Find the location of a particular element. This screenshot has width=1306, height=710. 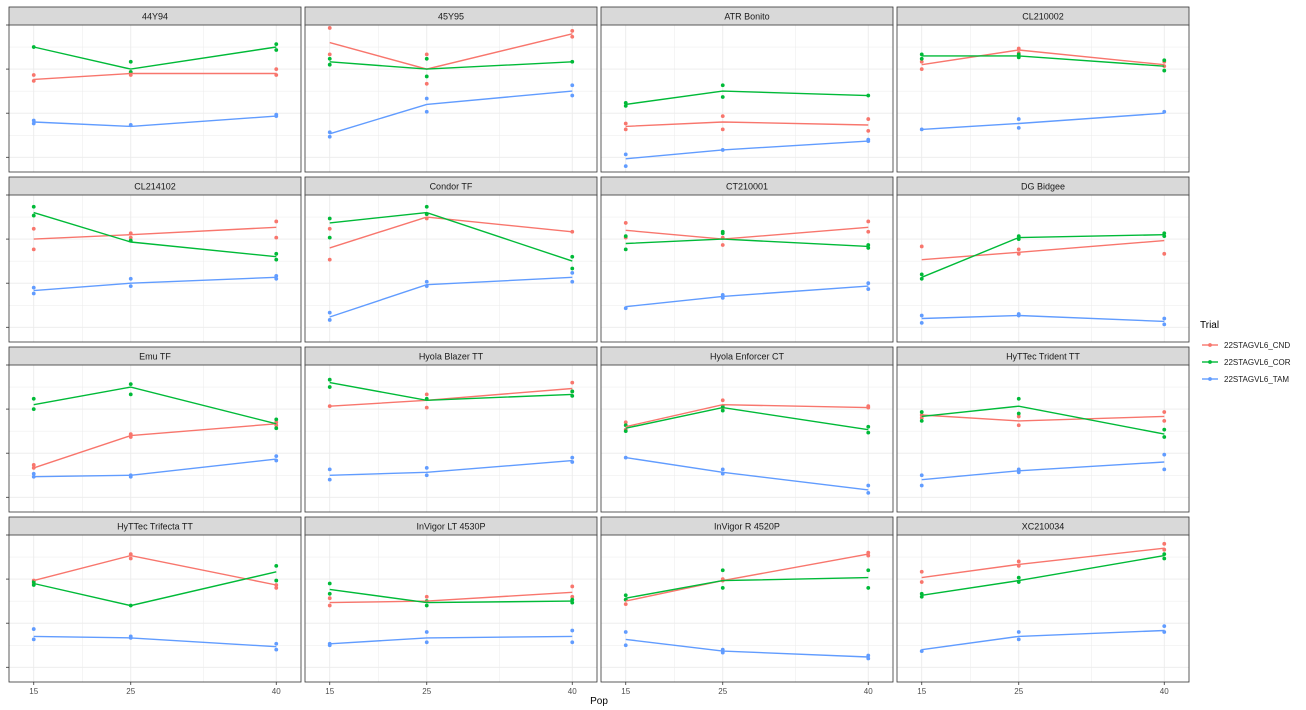

x-axis-ticks: 15 25 40 15 25 40 15 25 40 15 25 40 is located at coordinates (599, 689).